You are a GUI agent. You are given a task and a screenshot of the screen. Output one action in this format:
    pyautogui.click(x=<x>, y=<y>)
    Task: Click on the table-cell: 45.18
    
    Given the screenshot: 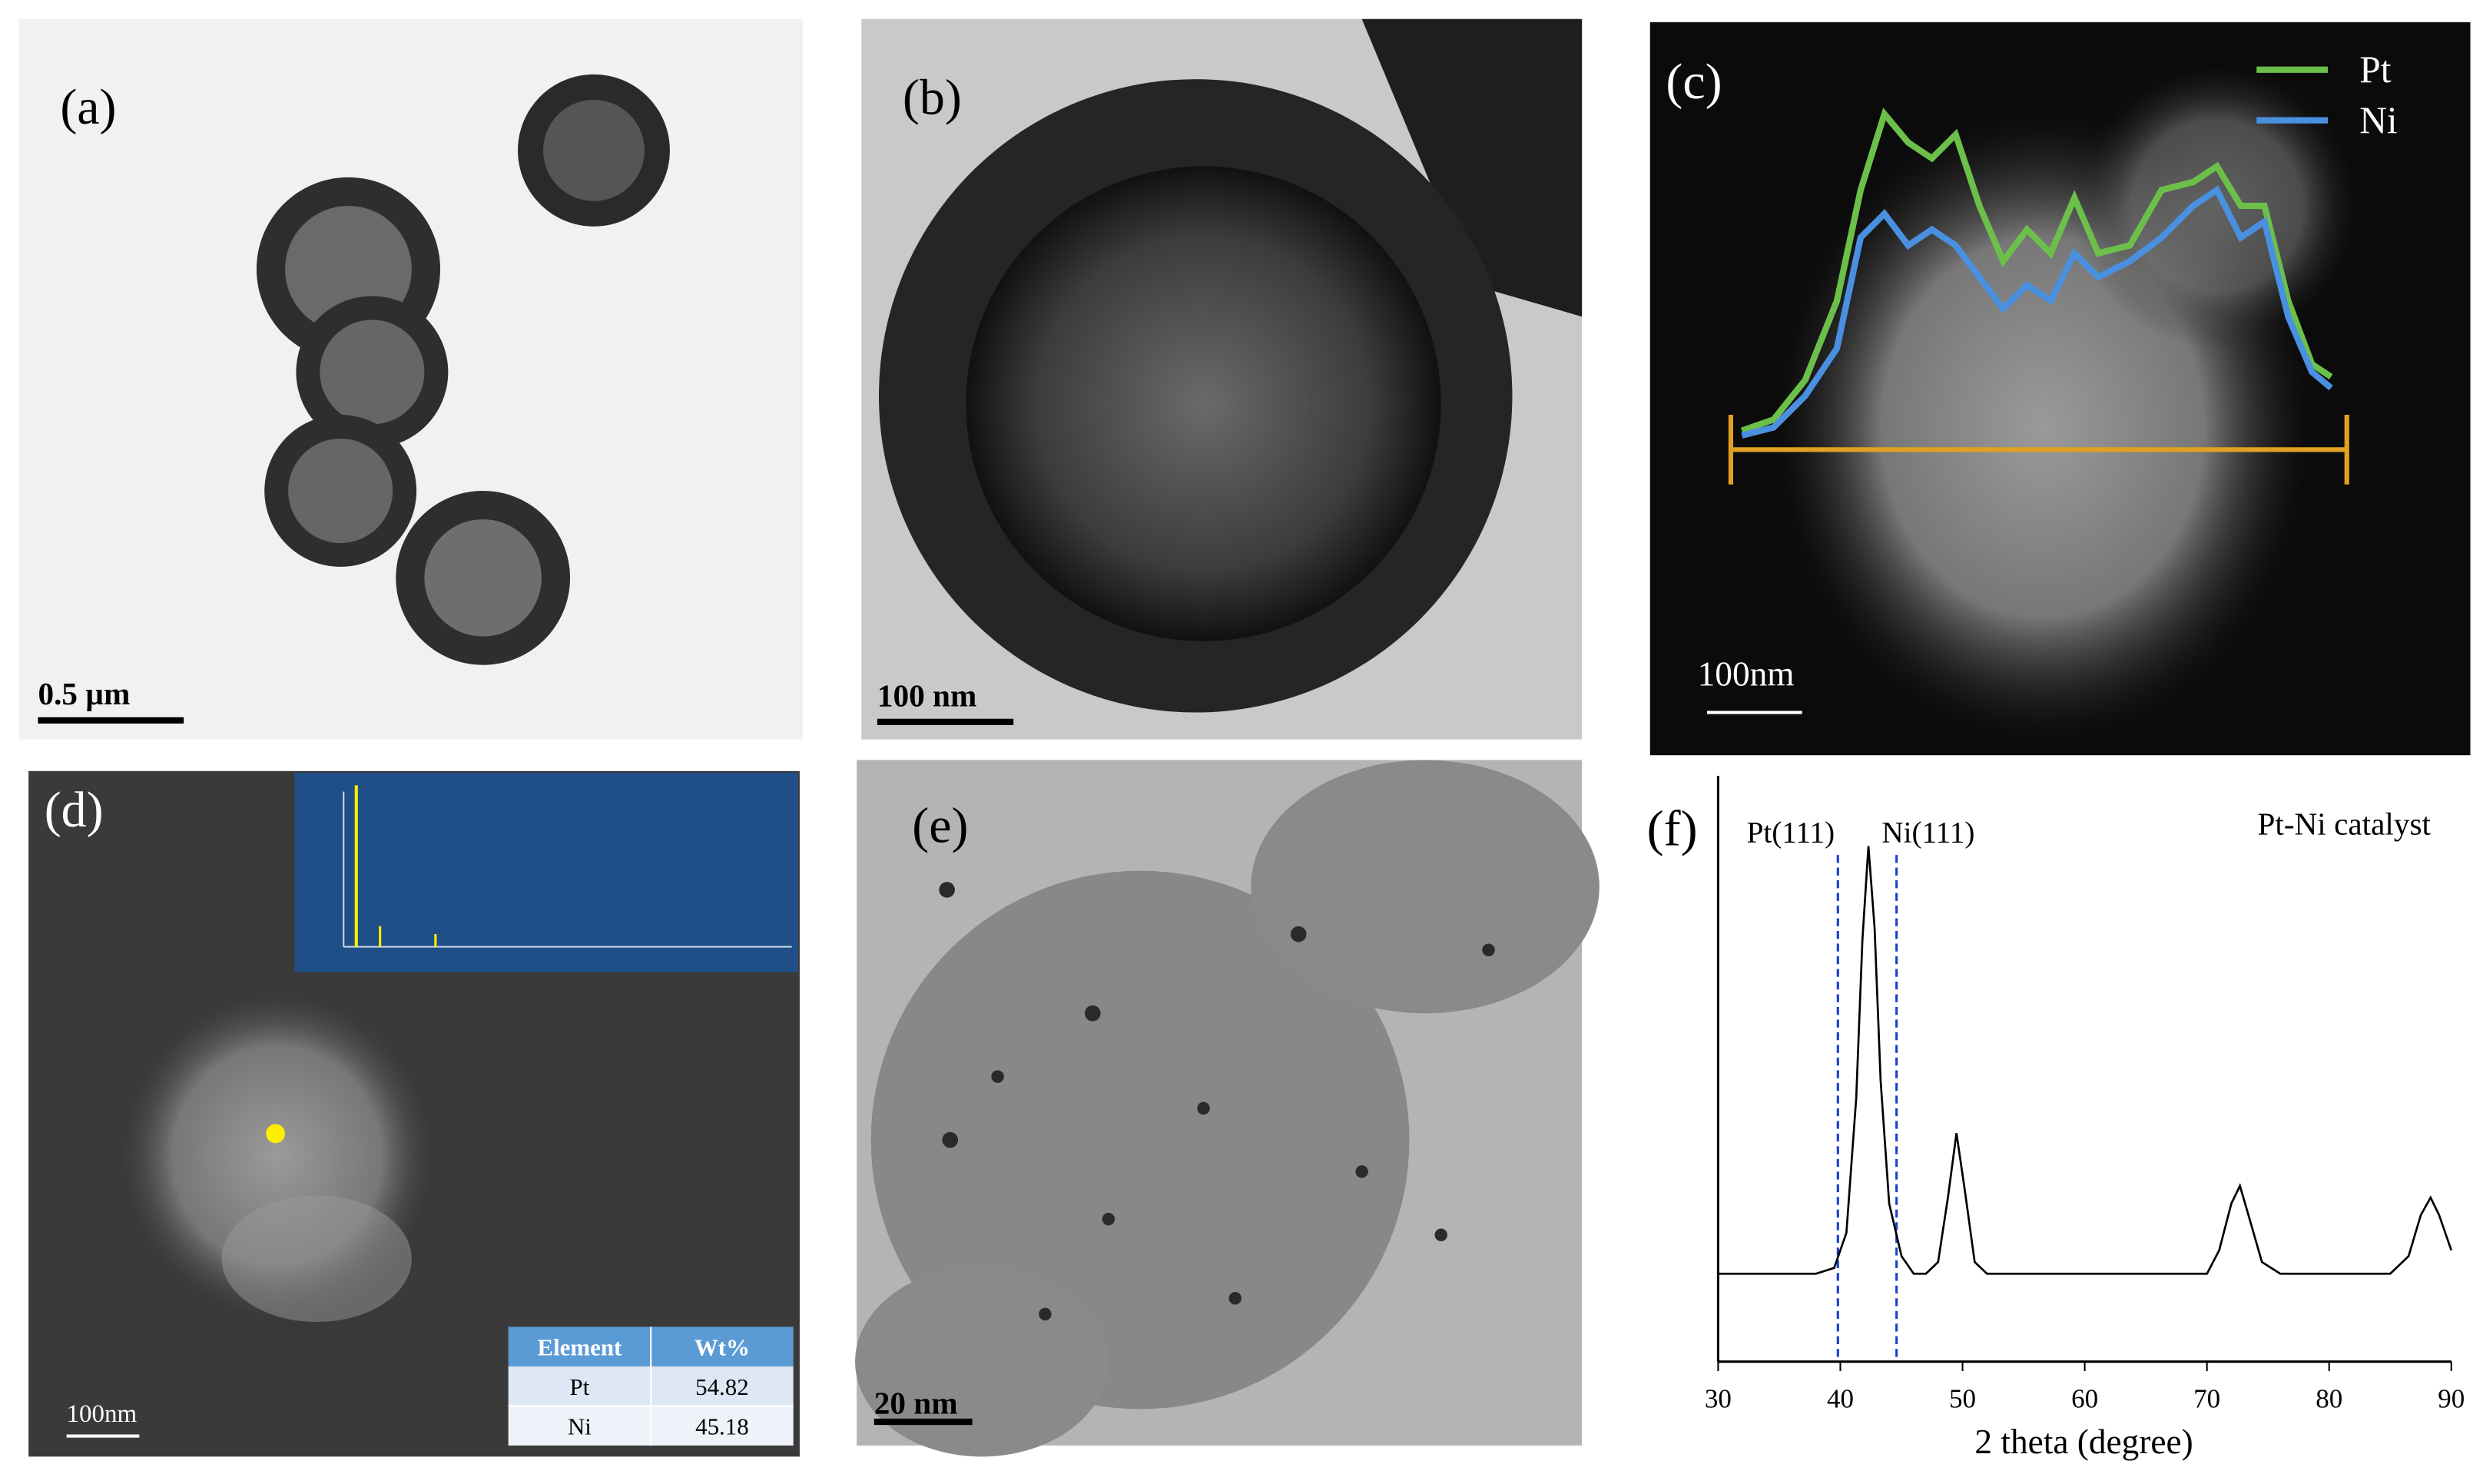 What is the action you would take?
    pyautogui.click(x=722, y=1426)
    